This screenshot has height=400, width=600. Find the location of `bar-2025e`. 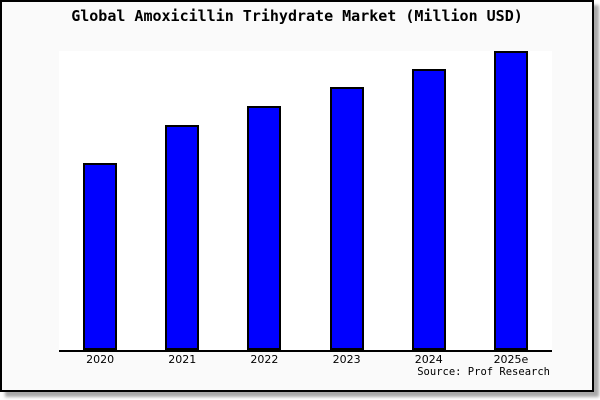

bar-2025e is located at coordinates (510, 200).